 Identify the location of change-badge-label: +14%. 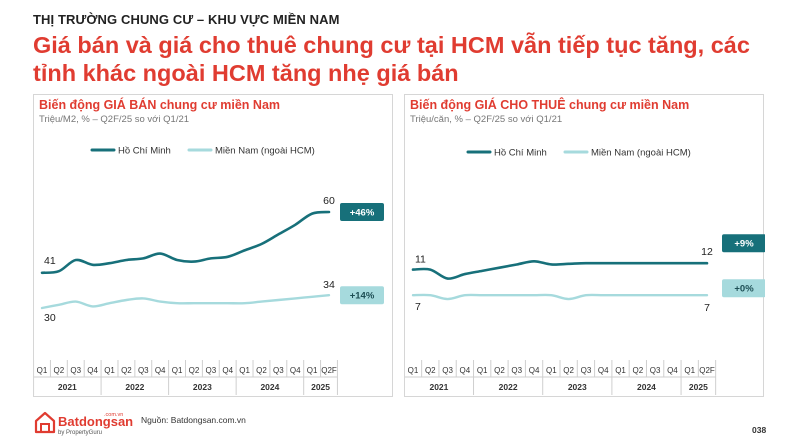
(362, 296).